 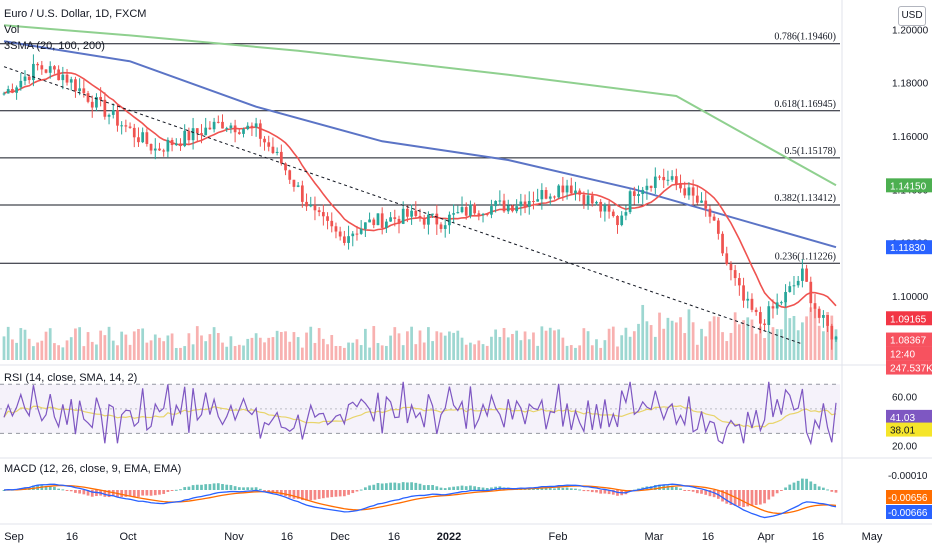 What do you see at coordinates (127, 537) in the screenshot?
I see `time-tick-label: Oct` at bounding box center [127, 537].